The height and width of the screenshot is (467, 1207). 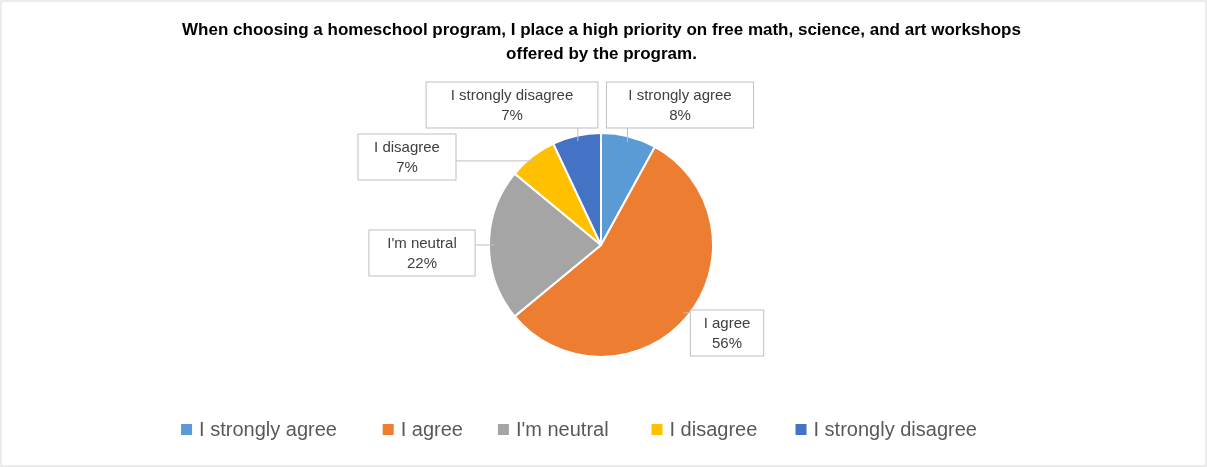 I want to click on legend-label: I strongly disagree, so click(x=895, y=429).